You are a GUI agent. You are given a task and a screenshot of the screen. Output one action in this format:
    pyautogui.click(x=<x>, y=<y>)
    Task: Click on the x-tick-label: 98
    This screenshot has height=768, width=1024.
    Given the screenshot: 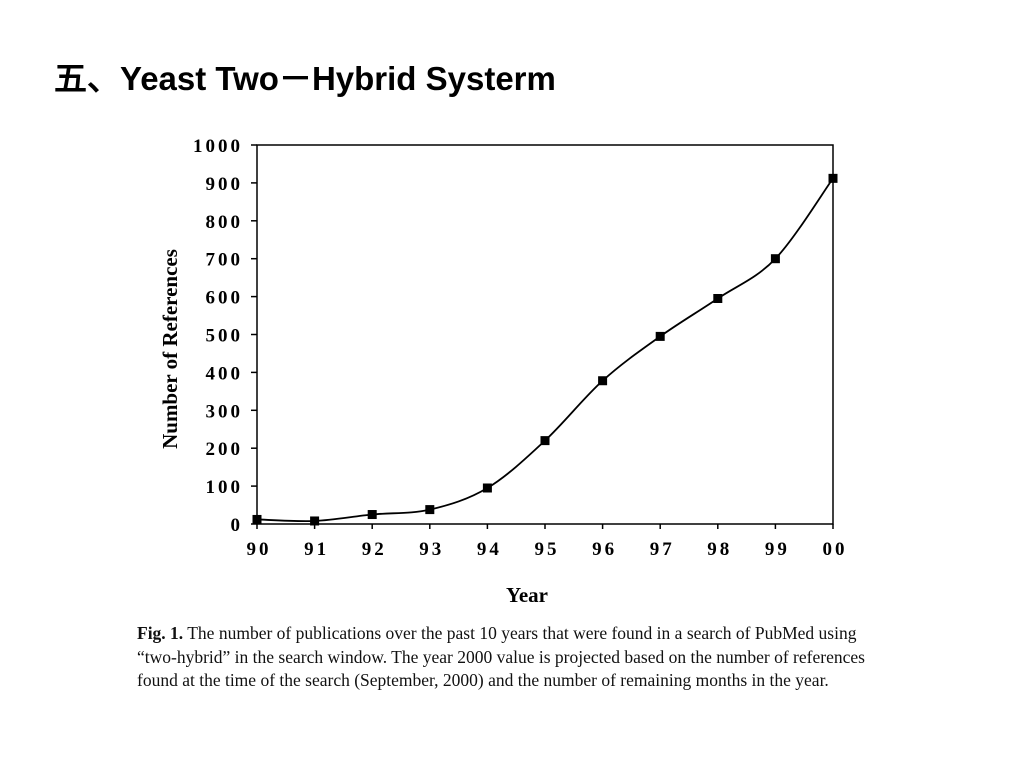 What is the action you would take?
    pyautogui.click(x=719, y=549)
    